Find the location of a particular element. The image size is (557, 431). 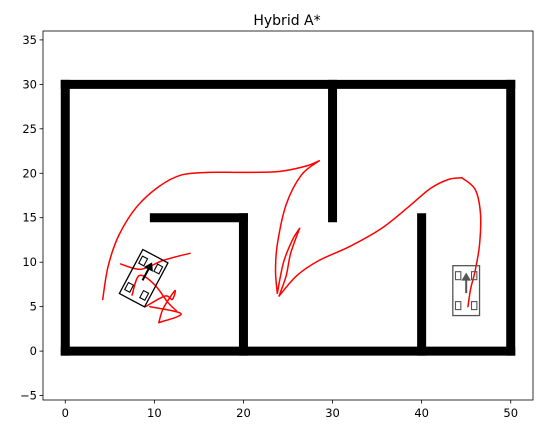

x-tick-label: 30 is located at coordinates (332, 413).